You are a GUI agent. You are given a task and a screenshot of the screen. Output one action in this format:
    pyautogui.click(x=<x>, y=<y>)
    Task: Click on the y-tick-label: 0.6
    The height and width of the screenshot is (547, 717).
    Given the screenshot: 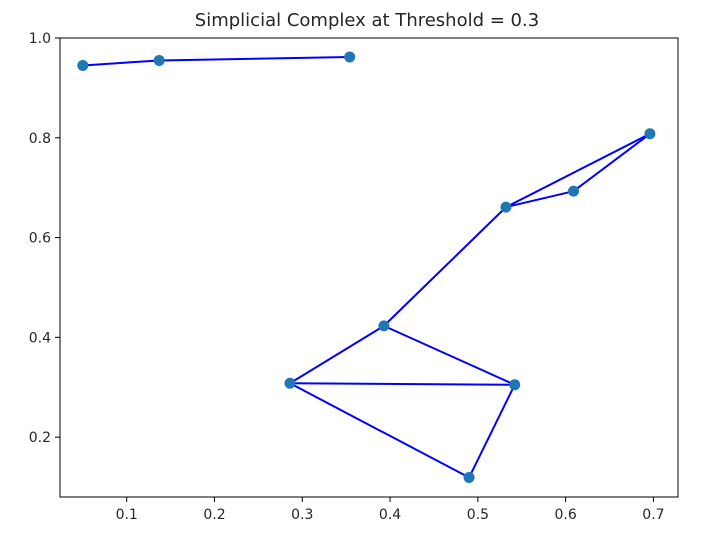 What is the action you would take?
    pyautogui.click(x=40, y=239)
    